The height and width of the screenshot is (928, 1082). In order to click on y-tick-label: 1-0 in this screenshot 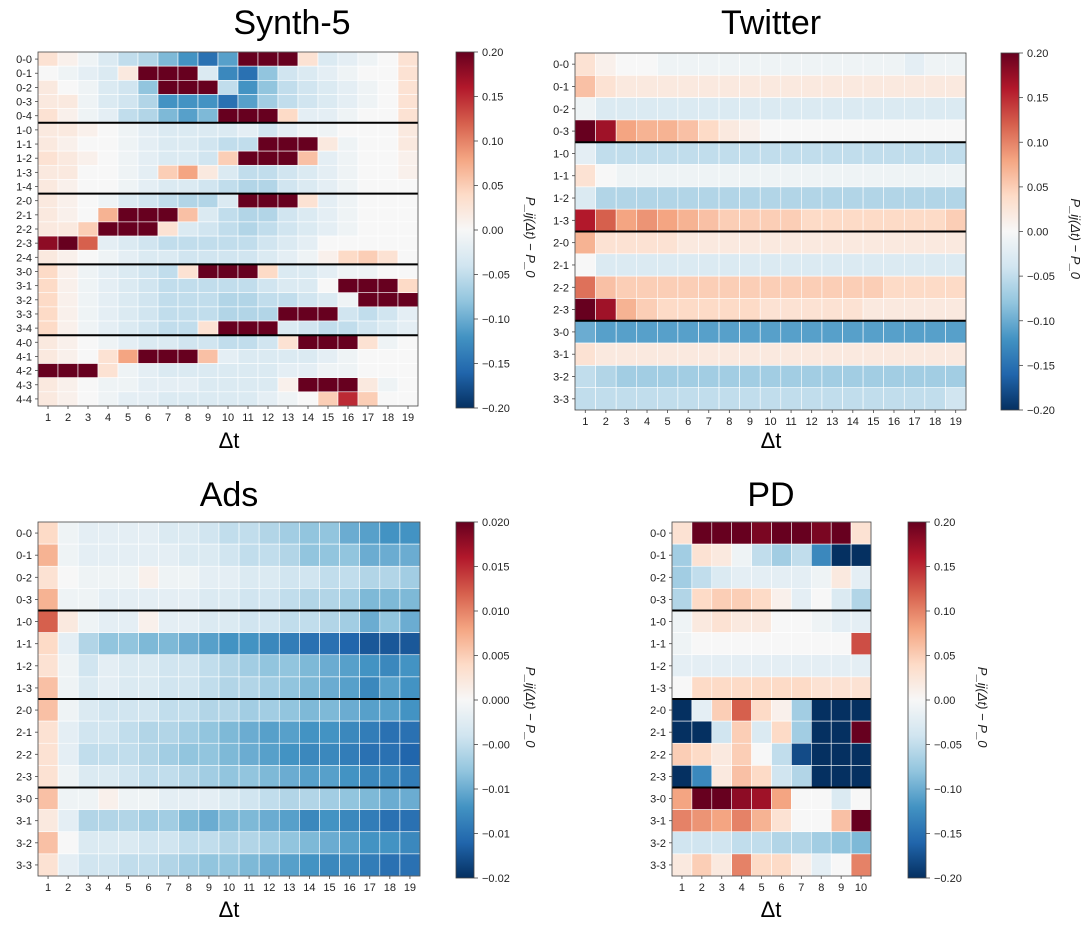, I will do `click(658, 623)`.